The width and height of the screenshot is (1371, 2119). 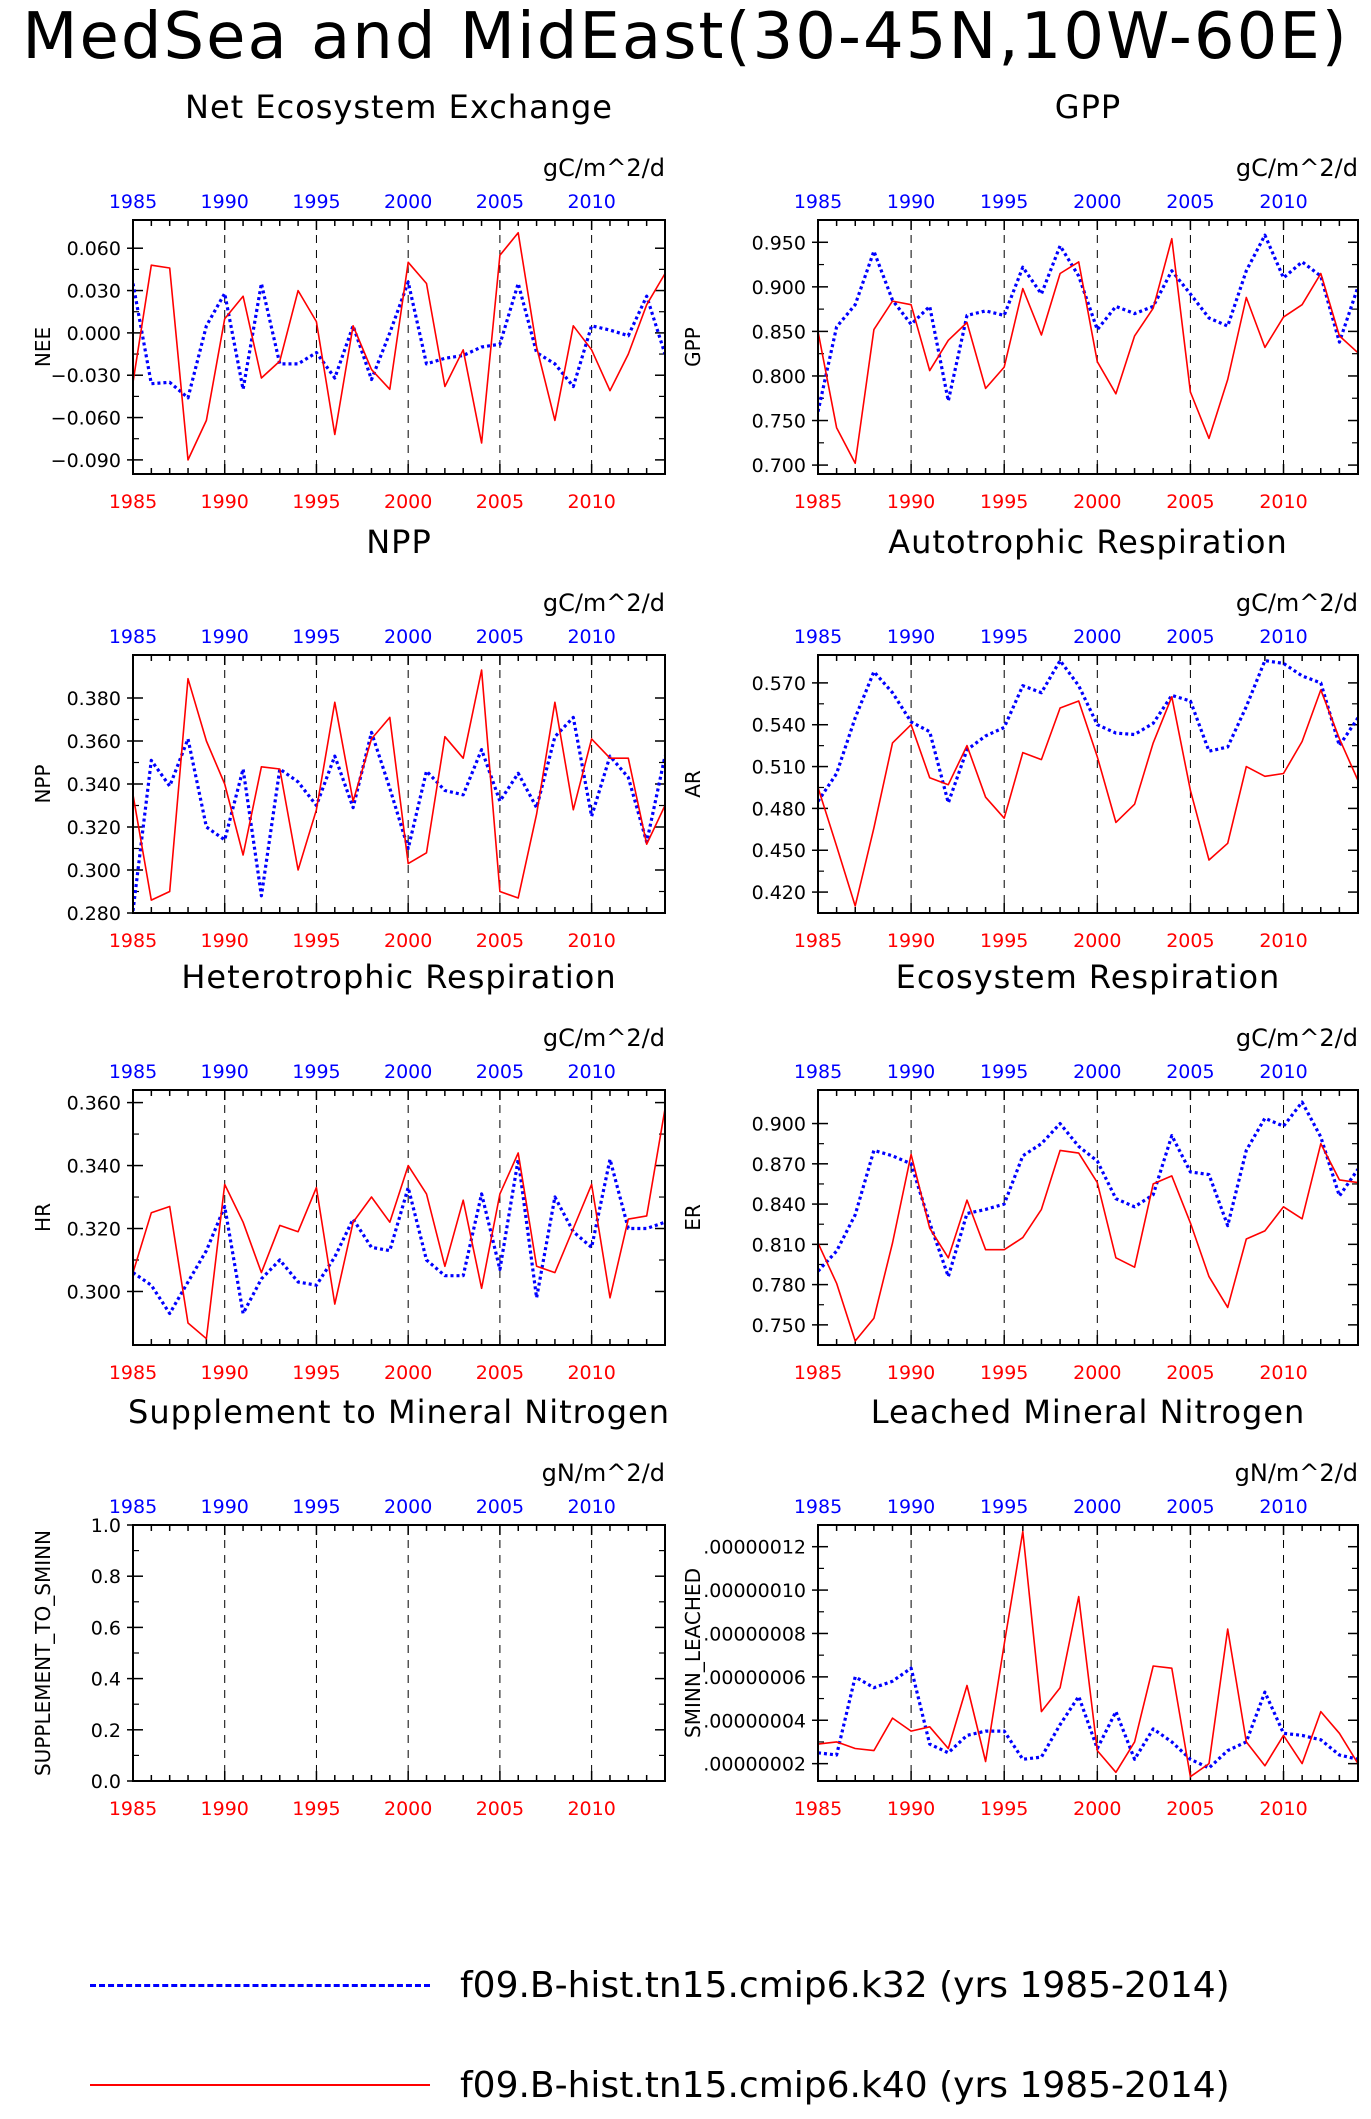 I want to click on y-tick-label: 0.870, so click(x=779, y=1165).